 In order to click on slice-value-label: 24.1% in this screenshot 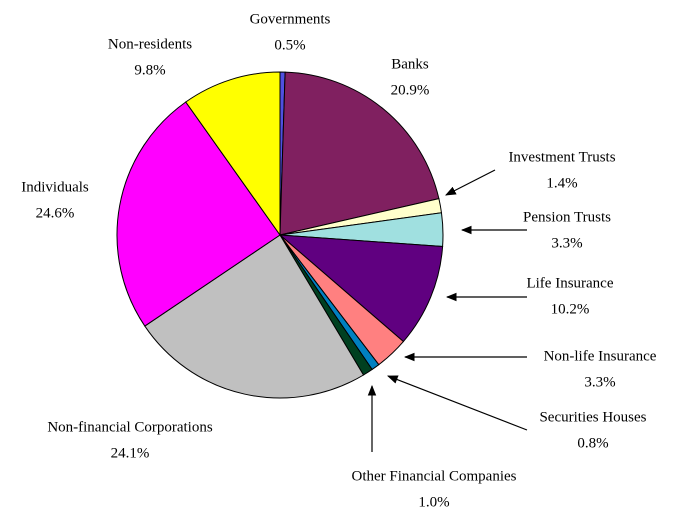, I will do `click(130, 453)`.